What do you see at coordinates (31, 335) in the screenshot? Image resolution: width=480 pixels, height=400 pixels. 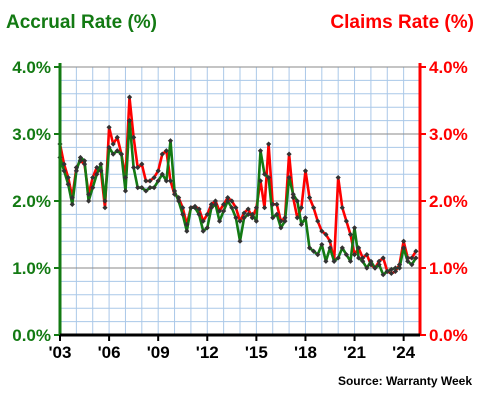 I see `left-tick-label: 0.0%` at bounding box center [31, 335].